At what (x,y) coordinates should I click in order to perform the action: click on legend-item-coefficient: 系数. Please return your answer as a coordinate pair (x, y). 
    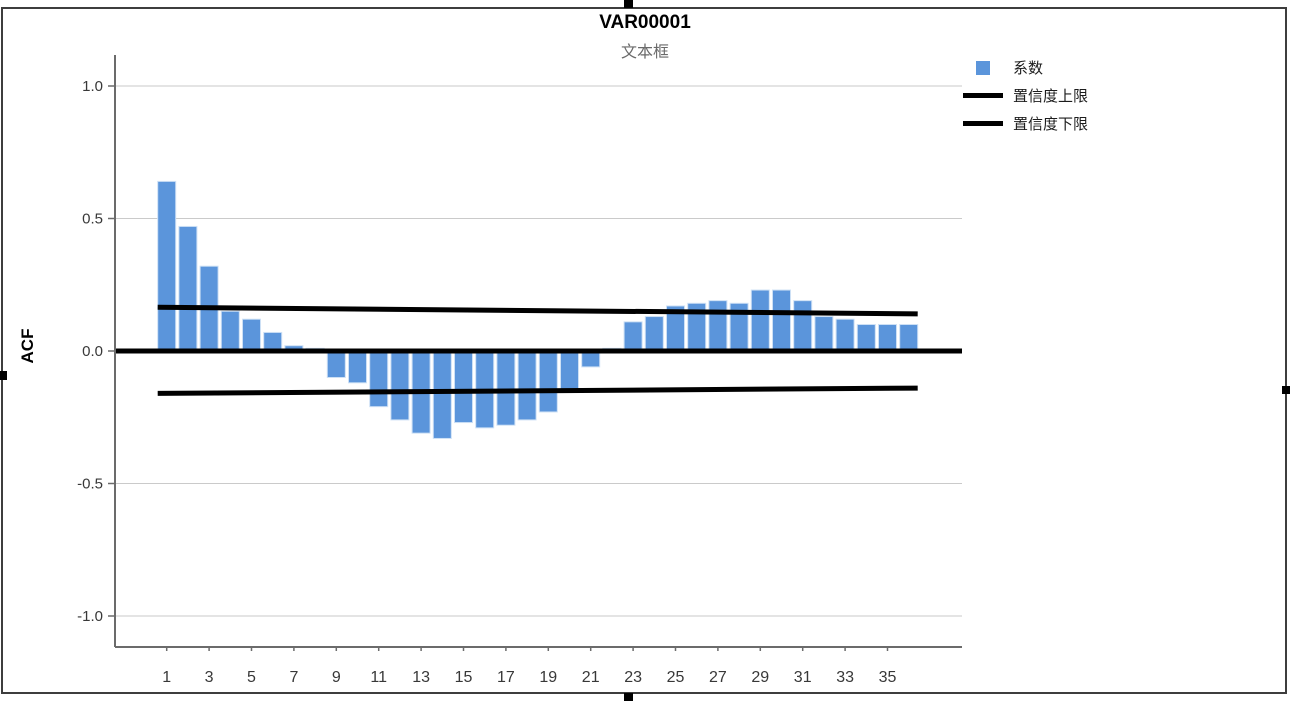
    Looking at the image, I should click on (1025, 67).